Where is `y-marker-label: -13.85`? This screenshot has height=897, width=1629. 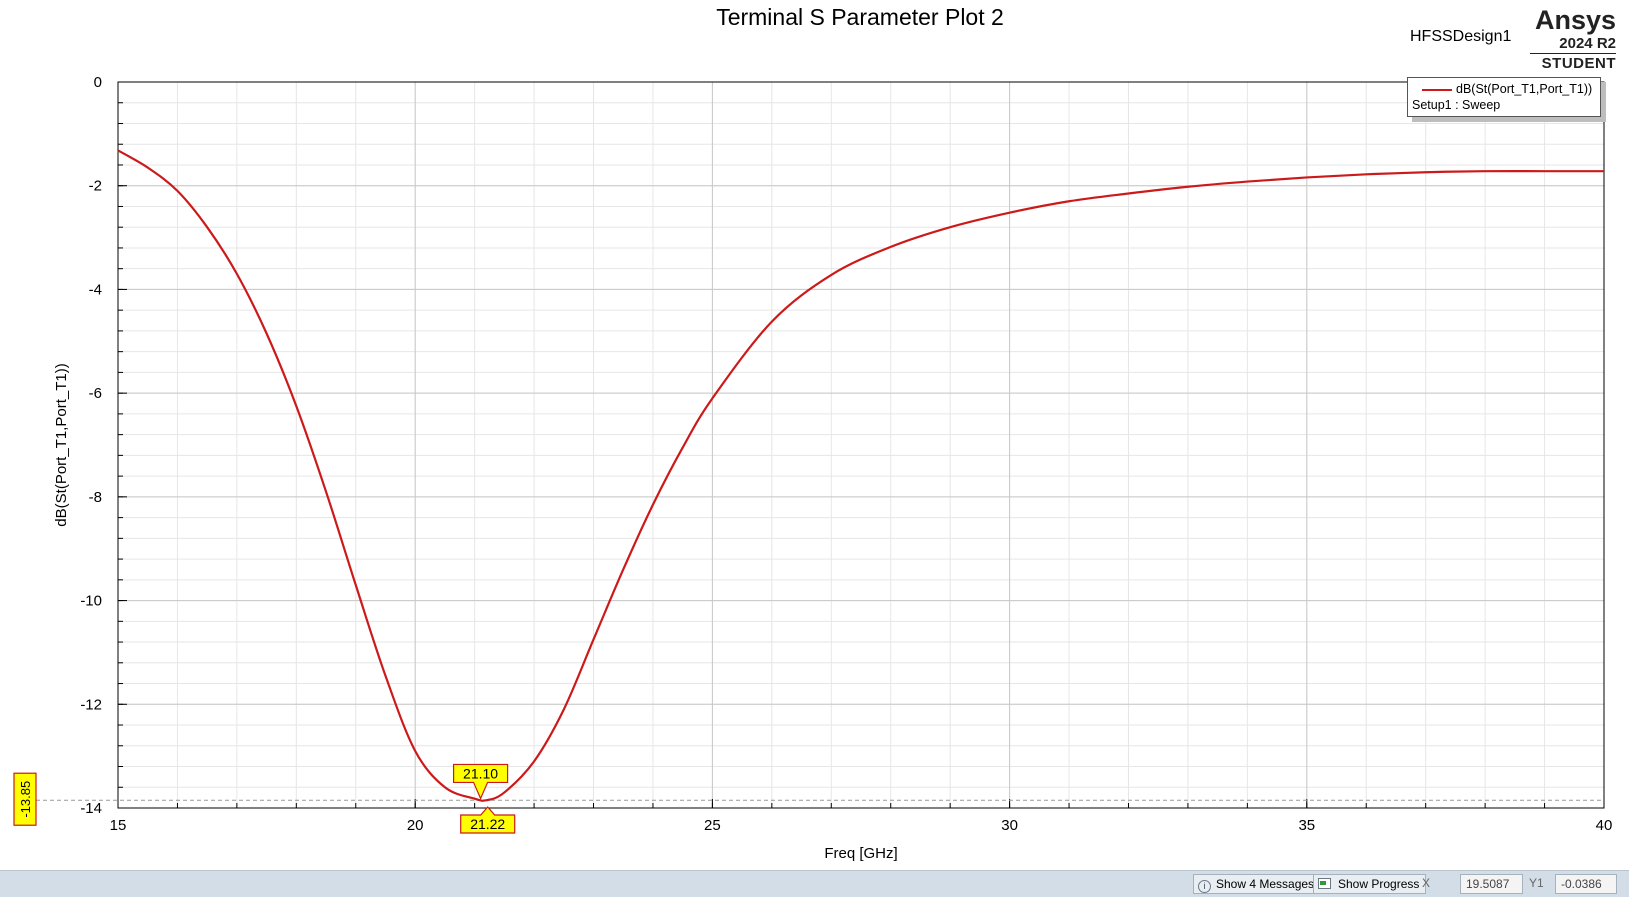 y-marker-label: -13.85 is located at coordinates (25, 799).